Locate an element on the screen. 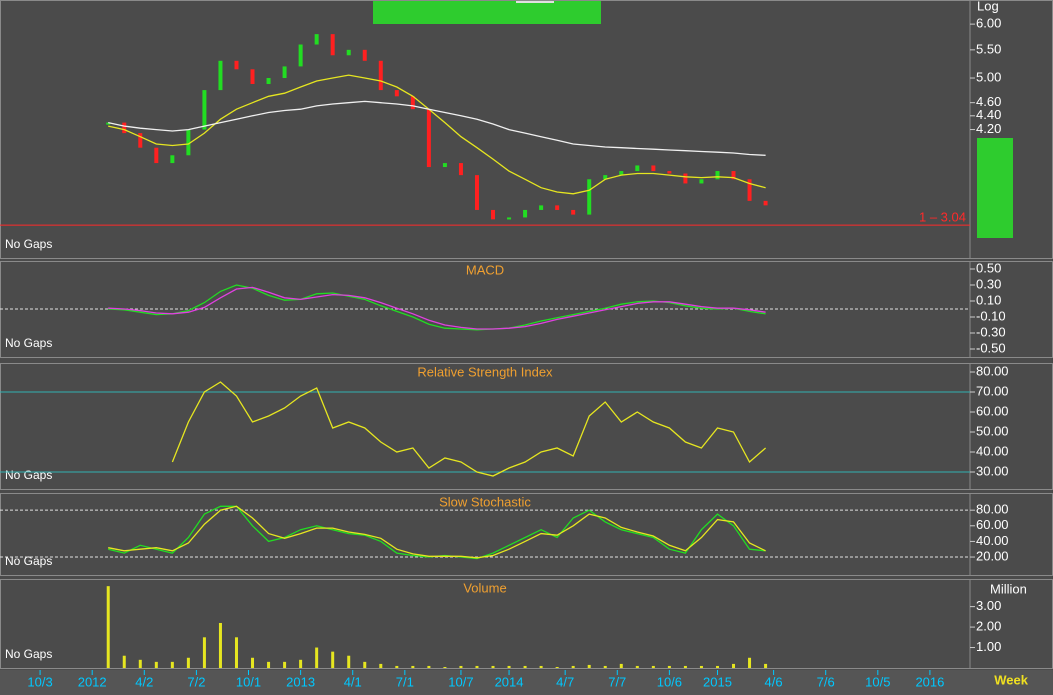  y-tick-label: 60.00 is located at coordinates (992, 524).